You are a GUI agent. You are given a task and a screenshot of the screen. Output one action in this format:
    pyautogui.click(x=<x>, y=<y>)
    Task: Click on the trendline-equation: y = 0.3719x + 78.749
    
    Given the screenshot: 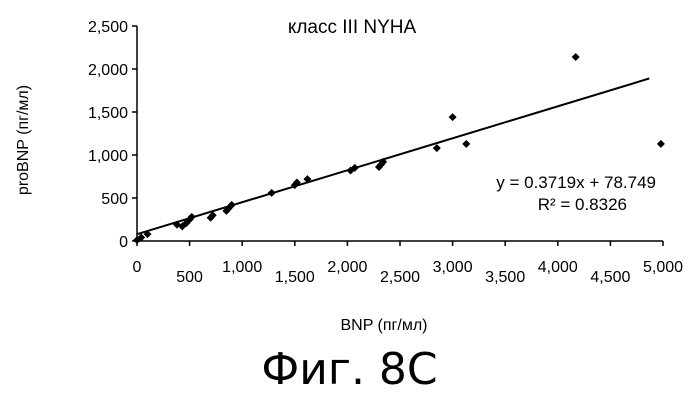 What is the action you would take?
    pyautogui.click(x=576, y=182)
    